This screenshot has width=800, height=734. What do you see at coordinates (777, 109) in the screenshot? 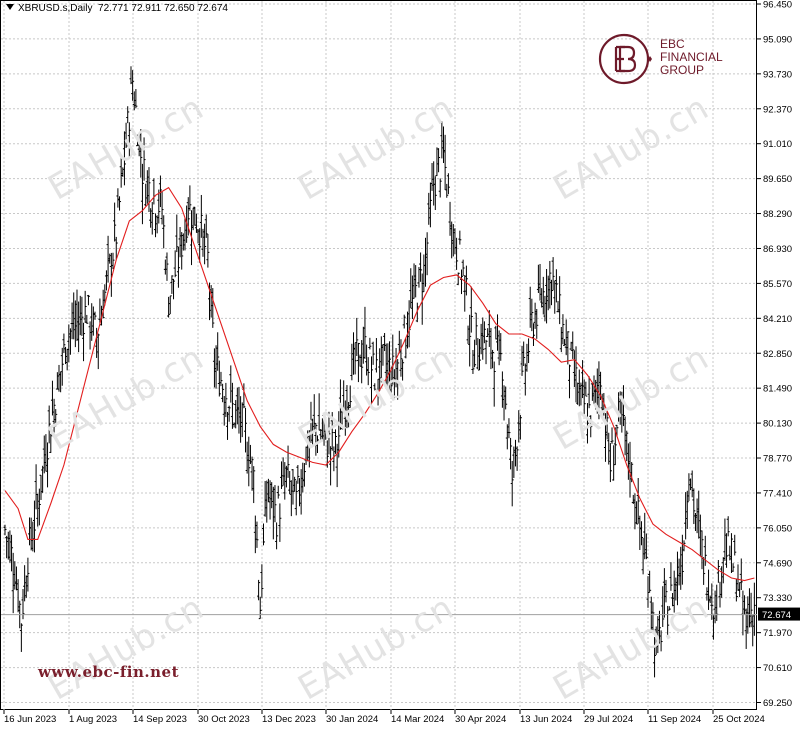
I see `y-tick-label: 92.370` at bounding box center [777, 109].